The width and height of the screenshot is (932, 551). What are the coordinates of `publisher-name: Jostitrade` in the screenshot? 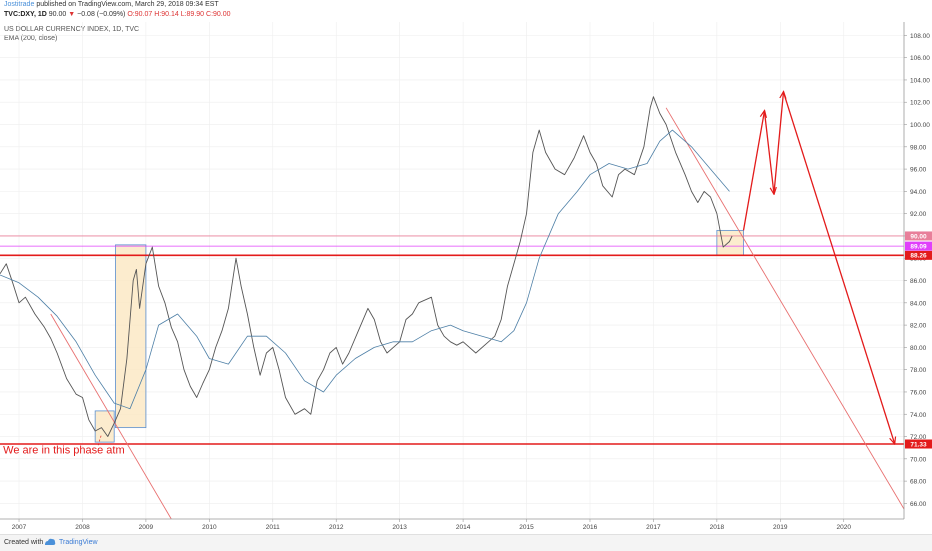 It's located at (19, 4).